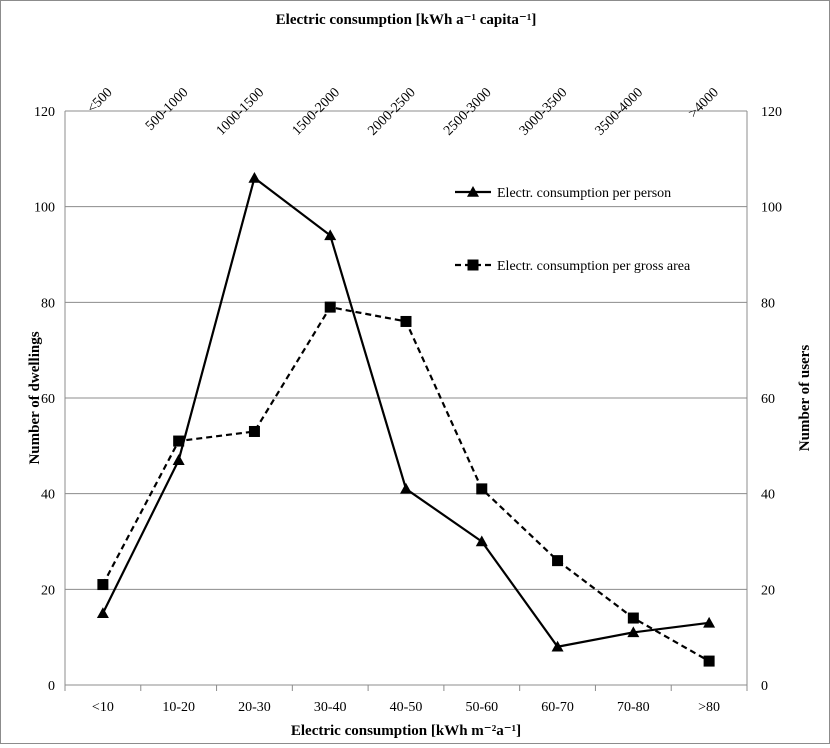  I want to click on y-left-tick-label: 20, so click(48, 590).